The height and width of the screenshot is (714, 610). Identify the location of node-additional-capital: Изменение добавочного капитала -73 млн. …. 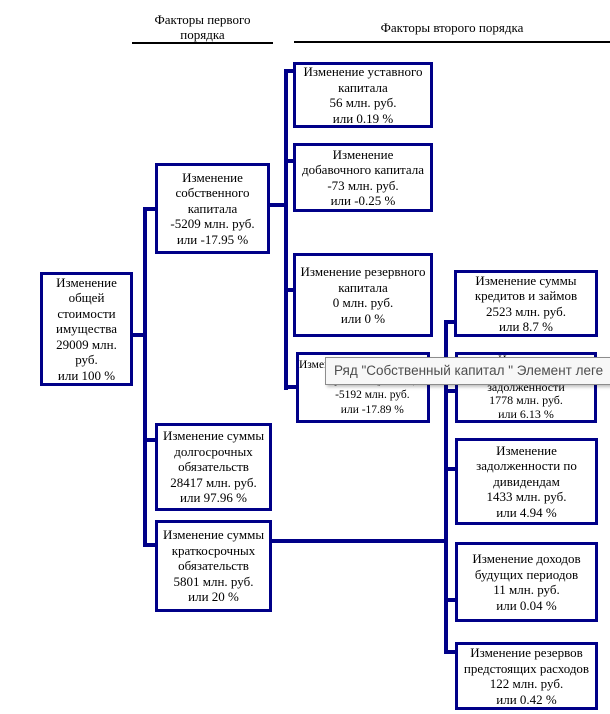
(363, 177).